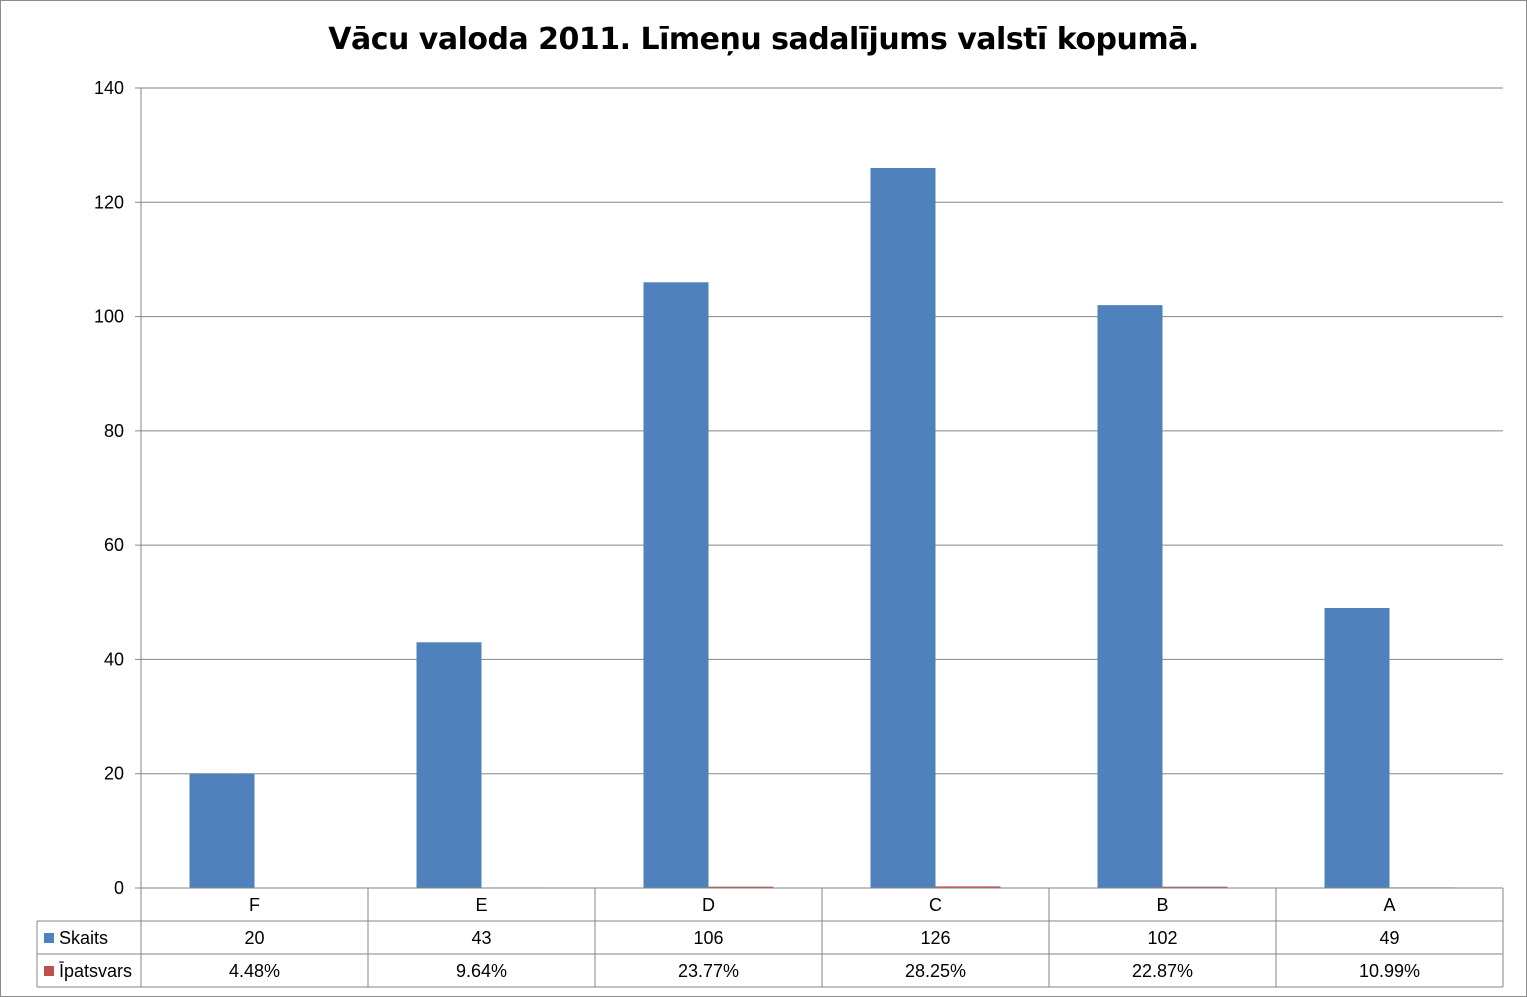 This screenshot has width=1527, height=997. What do you see at coordinates (708, 905) in the screenshot?
I see `category-label: D` at bounding box center [708, 905].